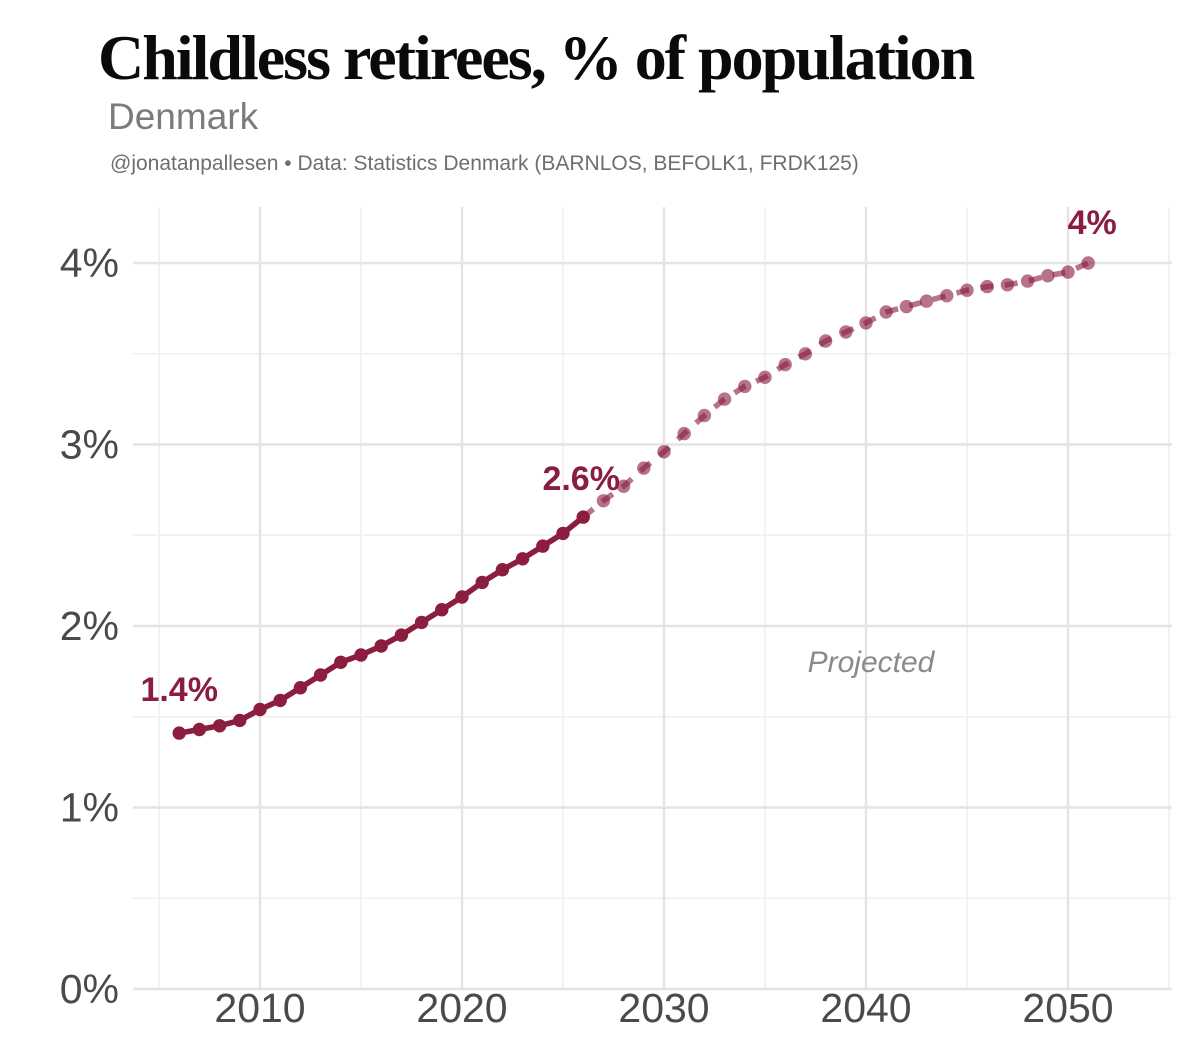 The image size is (1200, 1050). Describe the element at coordinates (89, 808) in the screenshot. I see `y-tick-label: 1%` at that location.